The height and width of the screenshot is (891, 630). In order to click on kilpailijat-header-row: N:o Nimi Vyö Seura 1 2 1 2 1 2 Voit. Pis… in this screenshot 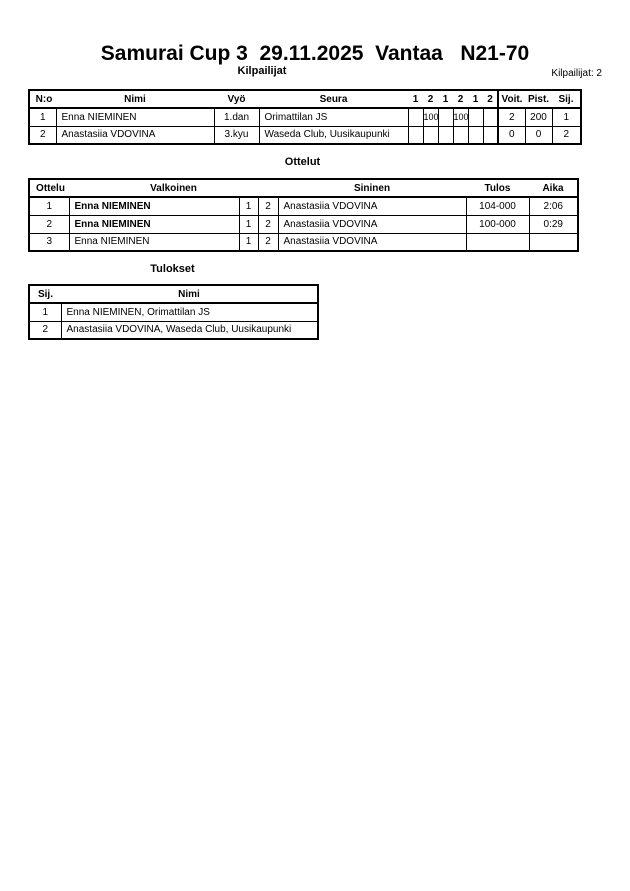, I will do `click(305, 99)`.